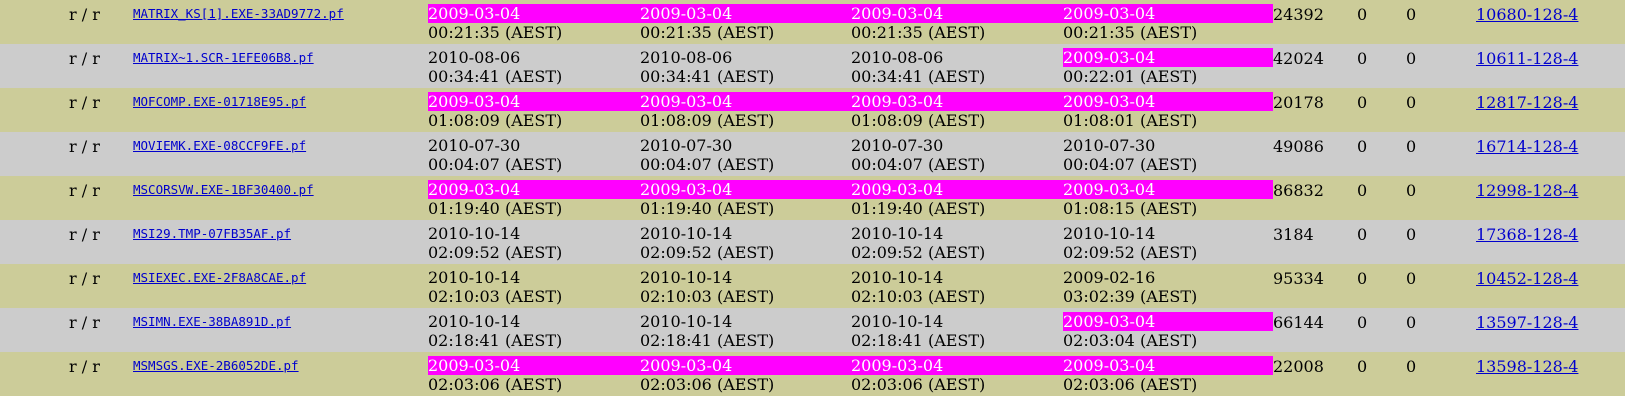 The image size is (1625, 401). I want to click on meta-address-link: 12998-128-4, so click(1527, 190).